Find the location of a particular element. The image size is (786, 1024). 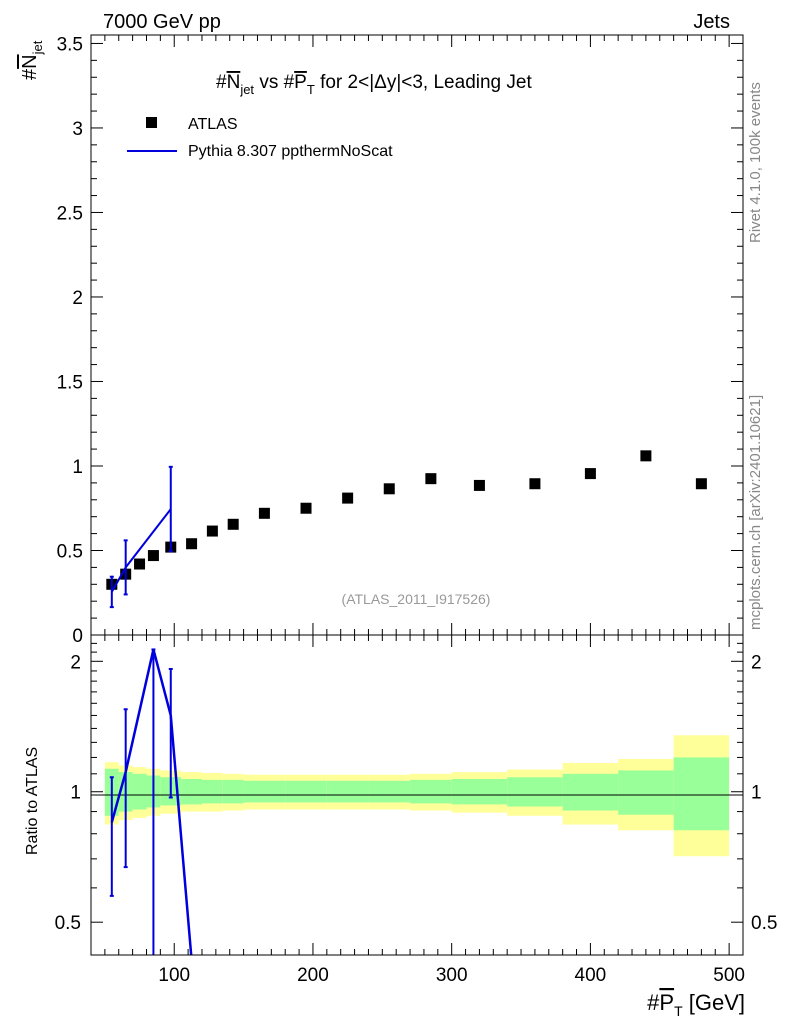

xlabel-sub: T is located at coordinates (678, 1011).